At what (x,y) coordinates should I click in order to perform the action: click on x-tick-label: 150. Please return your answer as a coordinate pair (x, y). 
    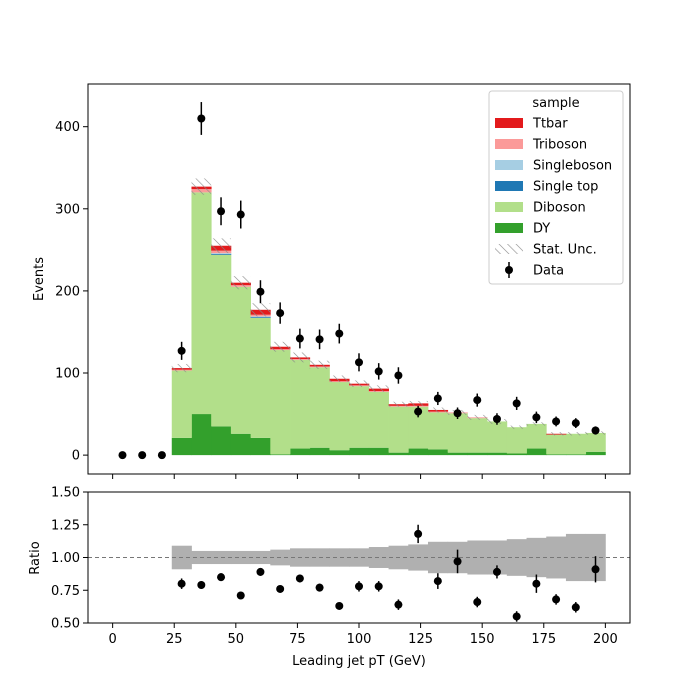
    Looking at the image, I should click on (482, 639).